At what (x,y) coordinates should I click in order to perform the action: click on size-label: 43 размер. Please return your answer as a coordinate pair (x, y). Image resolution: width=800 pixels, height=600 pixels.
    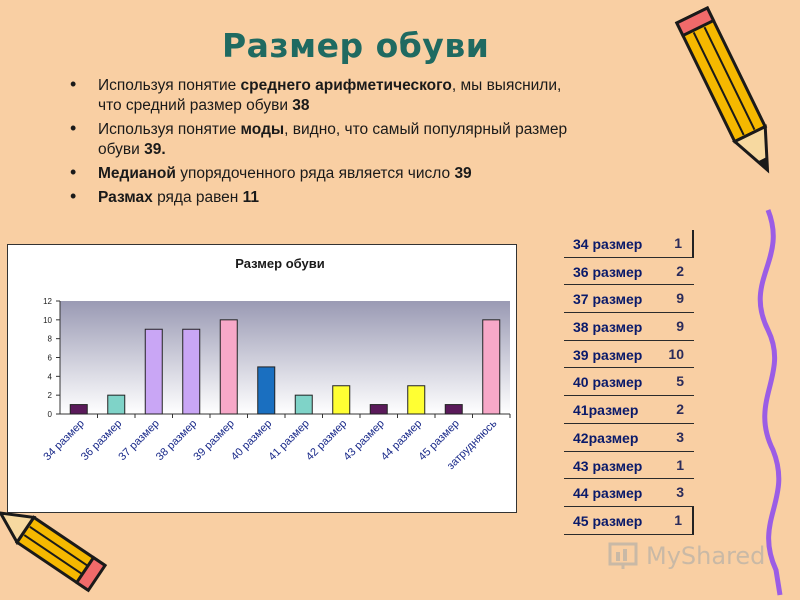
    Looking at the image, I should click on (608, 465).